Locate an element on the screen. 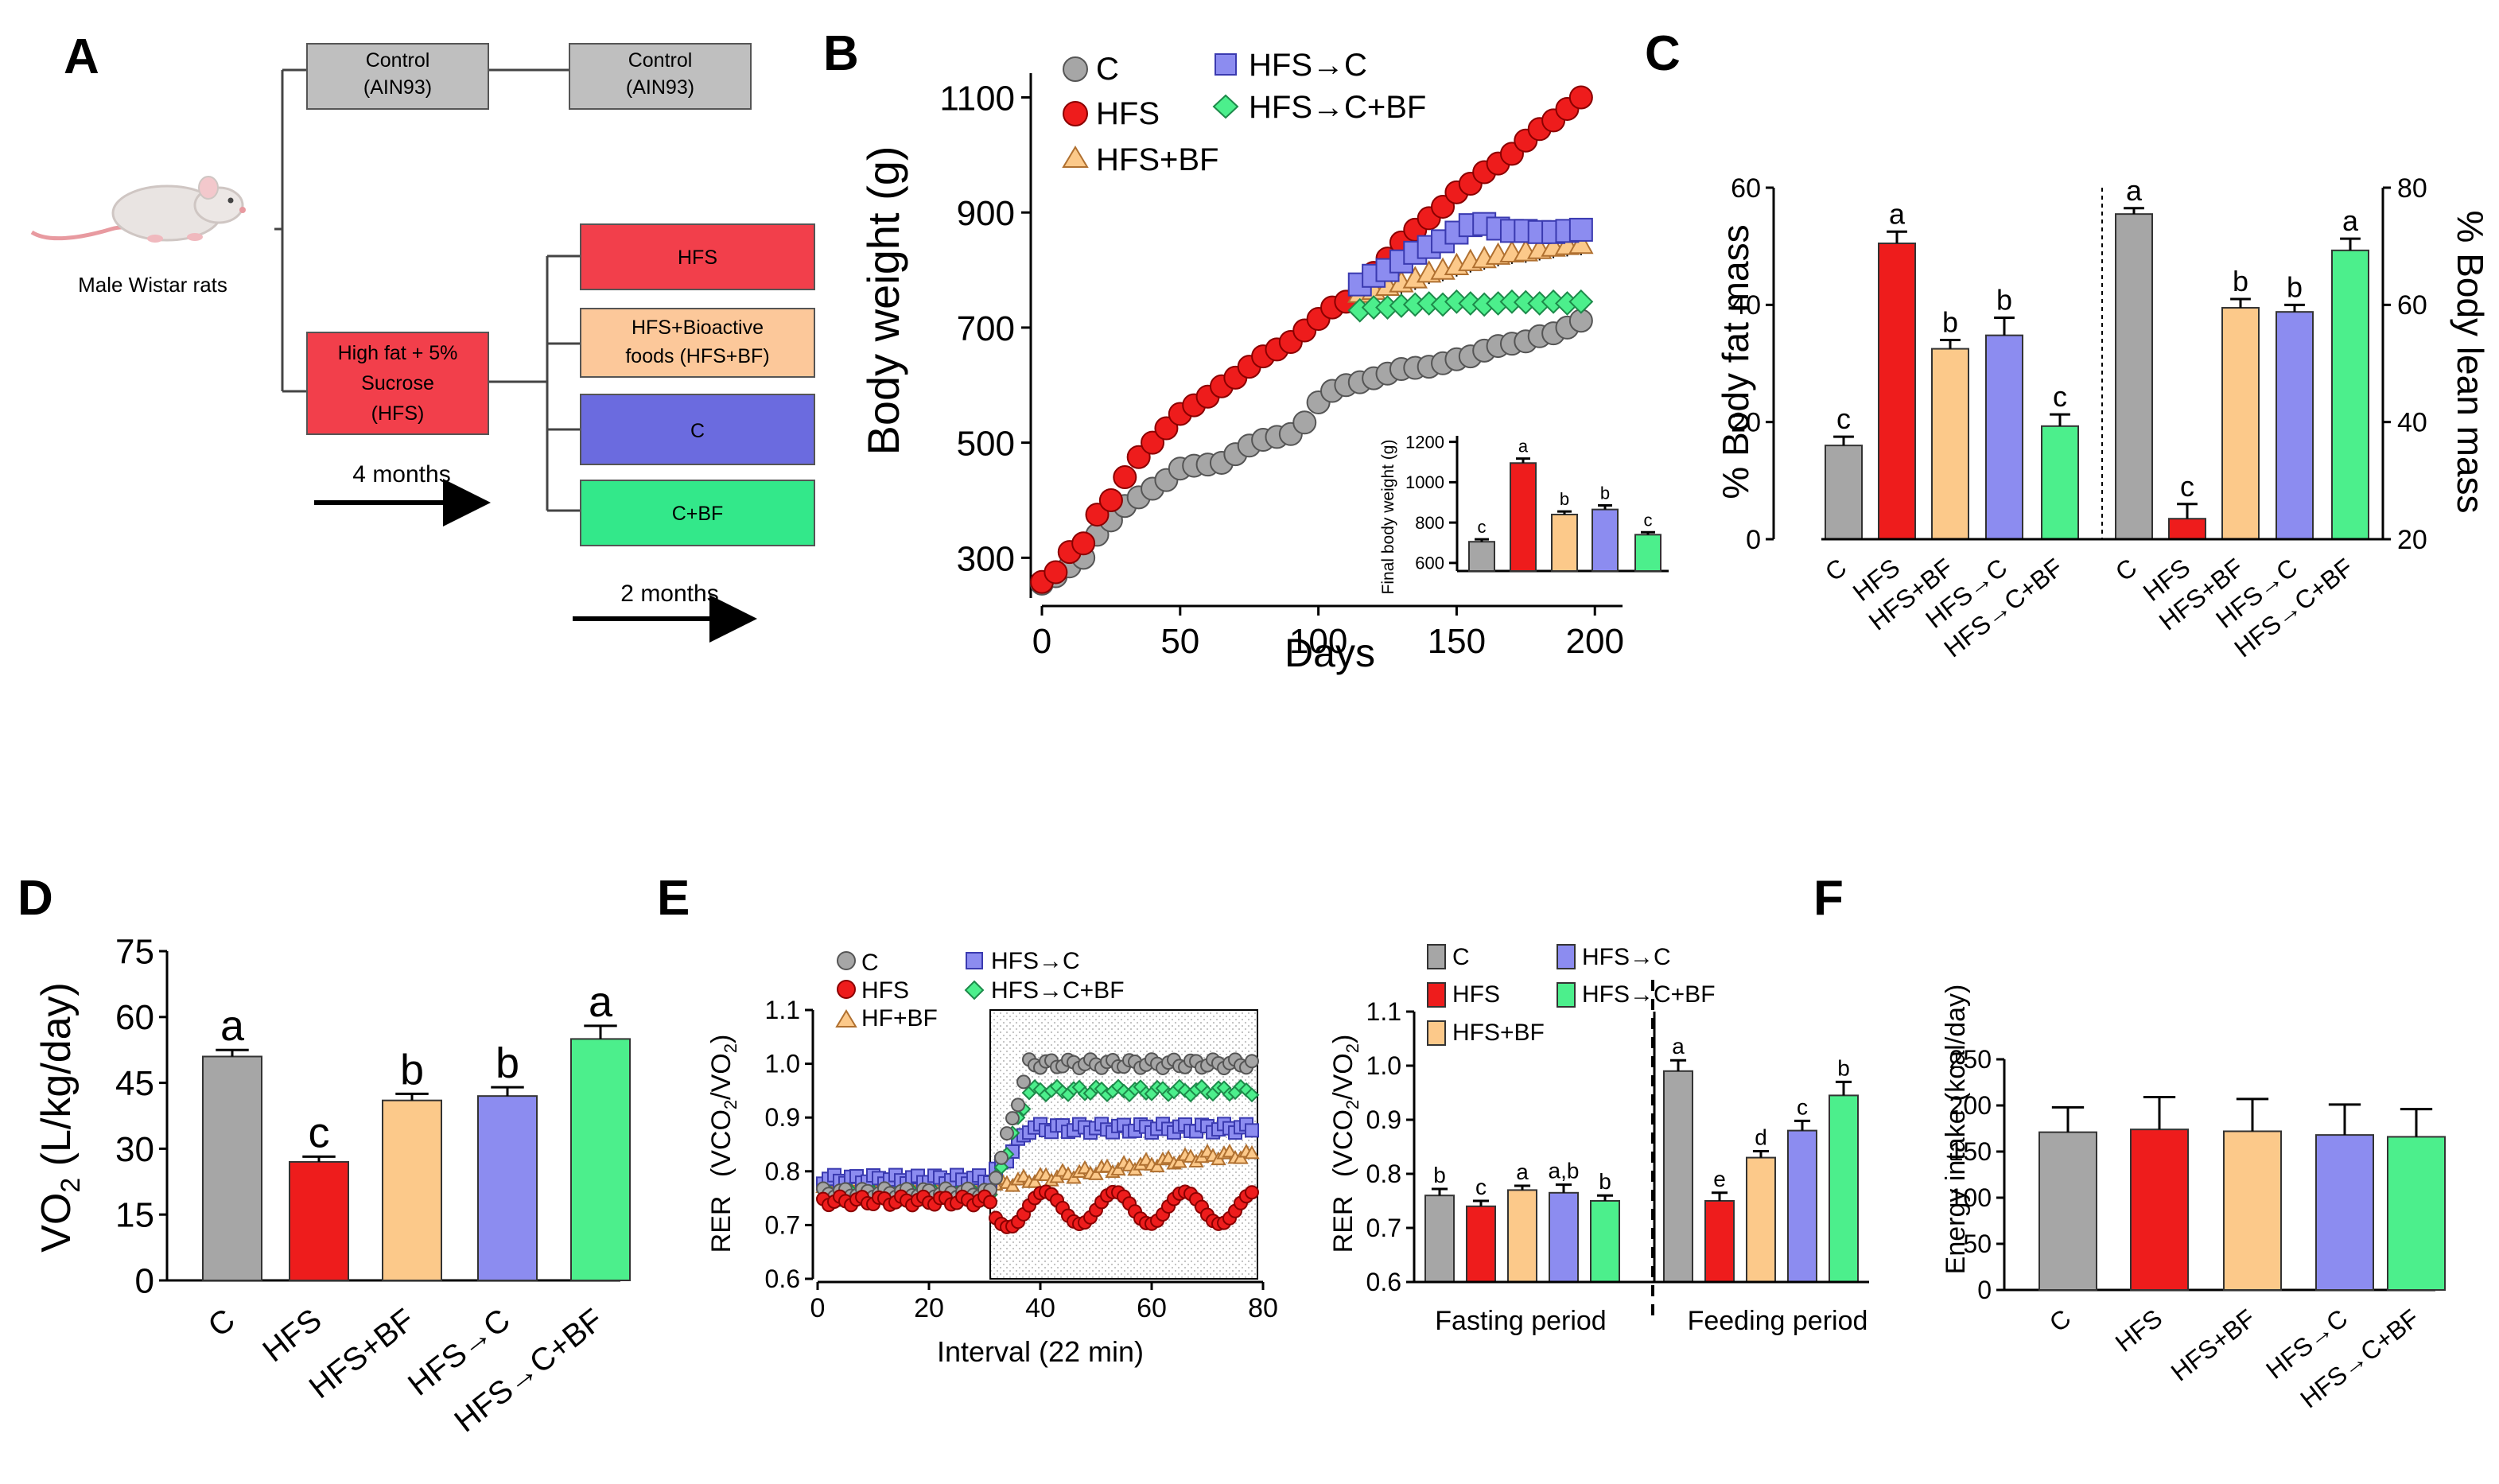  e-point-hfs-c-bf is located at coordinates (1252, 1095).